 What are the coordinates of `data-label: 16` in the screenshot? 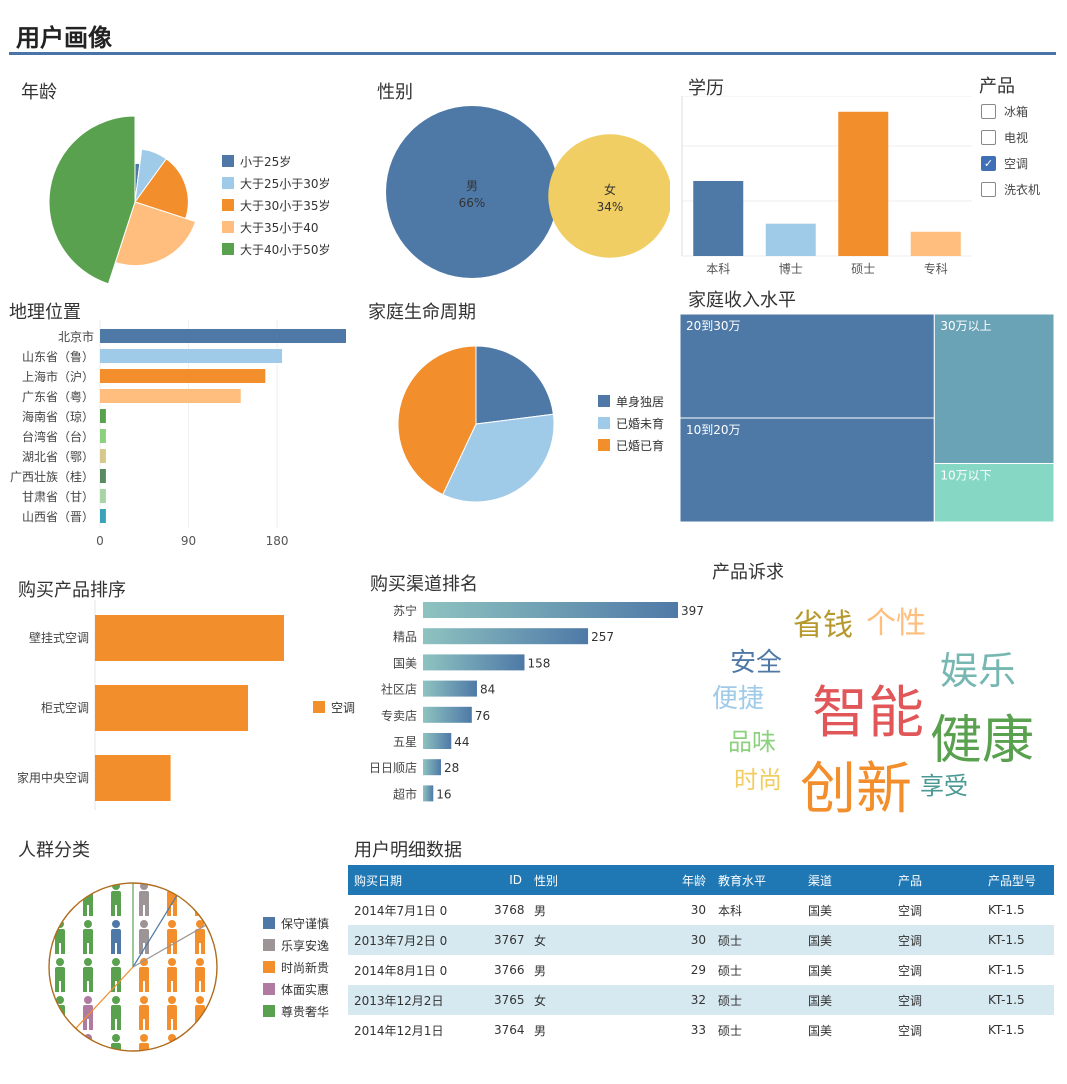 It's located at (443, 794).